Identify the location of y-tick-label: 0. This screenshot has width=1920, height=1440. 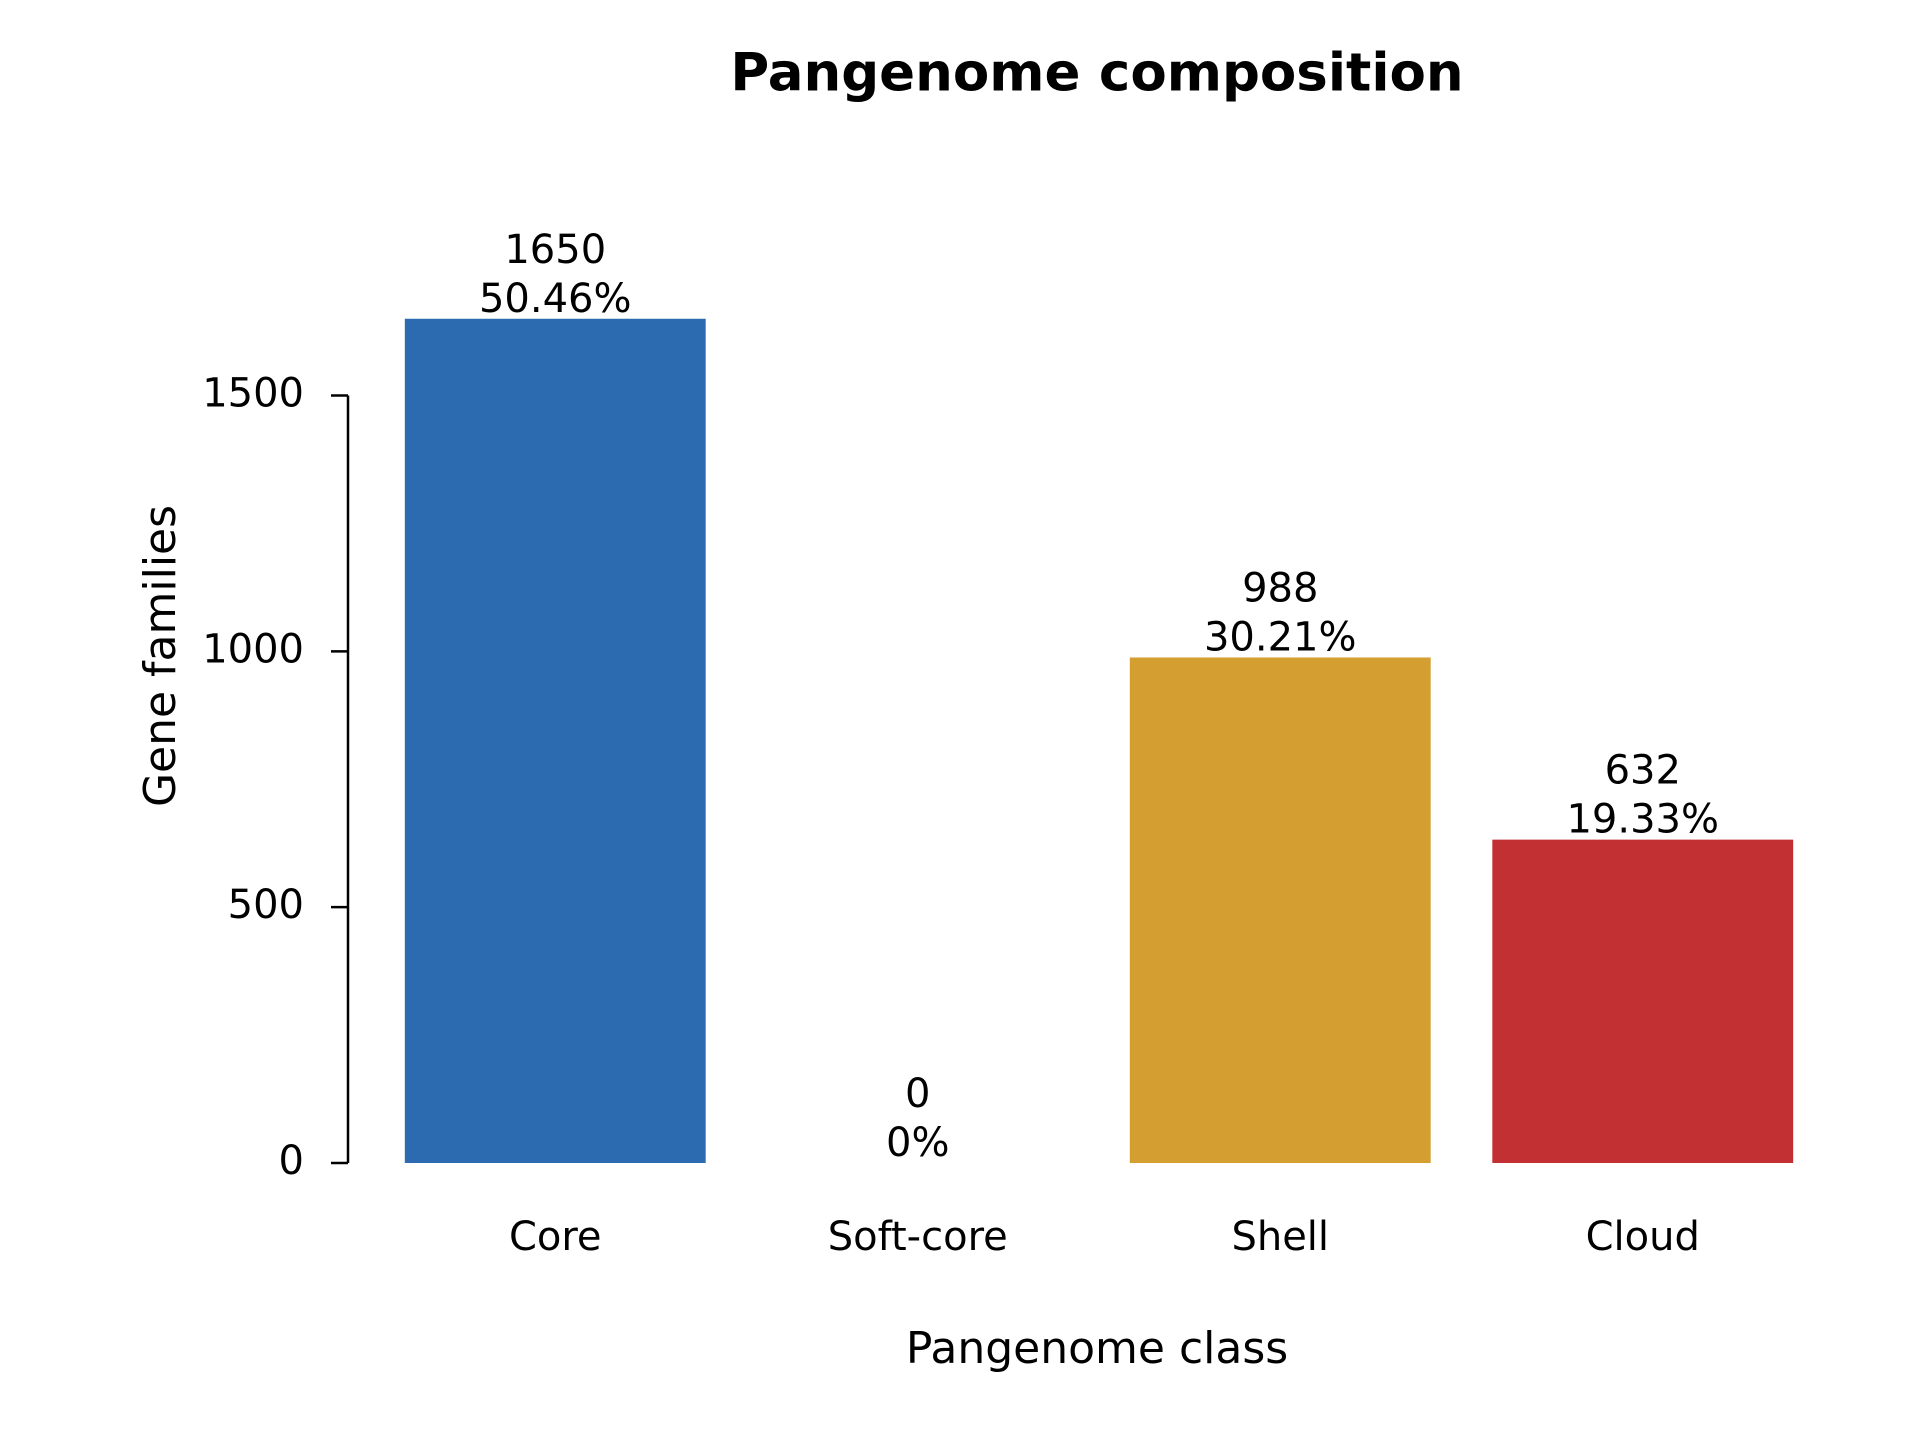
(291, 1161).